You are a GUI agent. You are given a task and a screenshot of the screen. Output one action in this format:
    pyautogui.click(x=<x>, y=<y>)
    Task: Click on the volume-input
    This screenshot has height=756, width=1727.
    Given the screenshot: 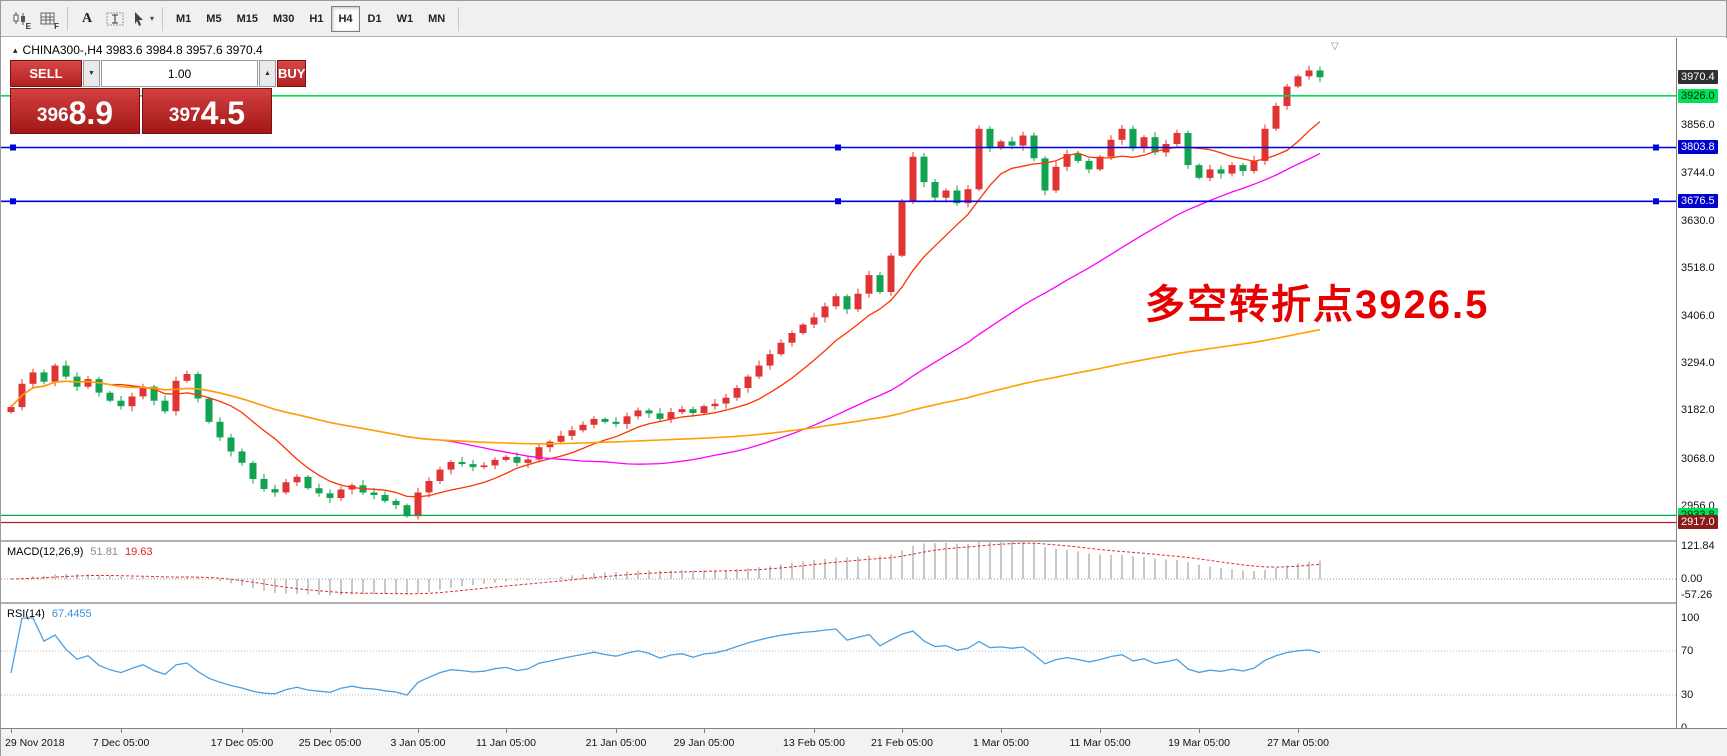 What is the action you would take?
    pyautogui.click(x=179, y=73)
    